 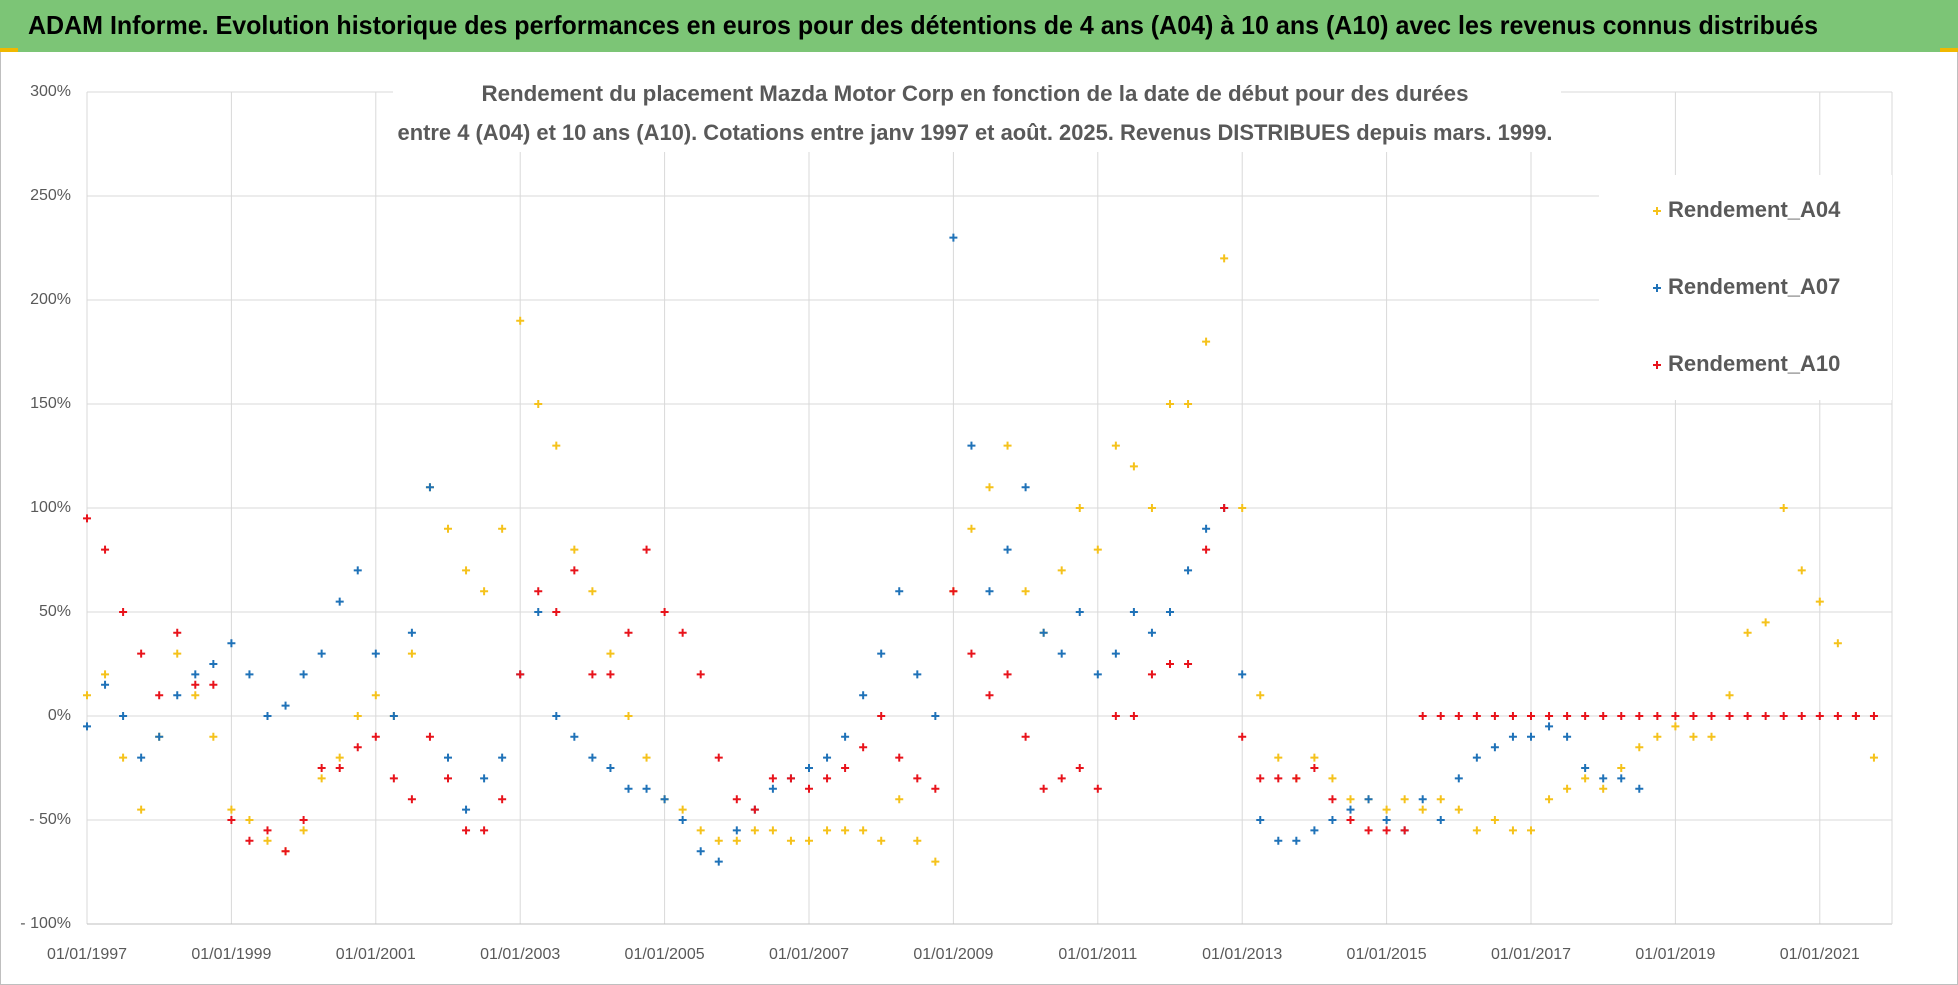 What do you see at coordinates (1531, 954) in the screenshot?
I see `x-tick-label: 01/01/2017` at bounding box center [1531, 954].